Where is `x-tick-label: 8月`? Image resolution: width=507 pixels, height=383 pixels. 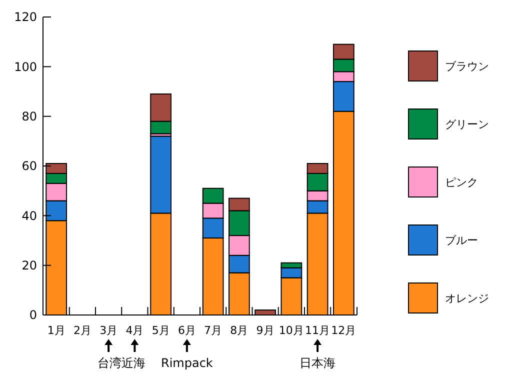
x-tick-label: 8月 is located at coordinates (239, 330).